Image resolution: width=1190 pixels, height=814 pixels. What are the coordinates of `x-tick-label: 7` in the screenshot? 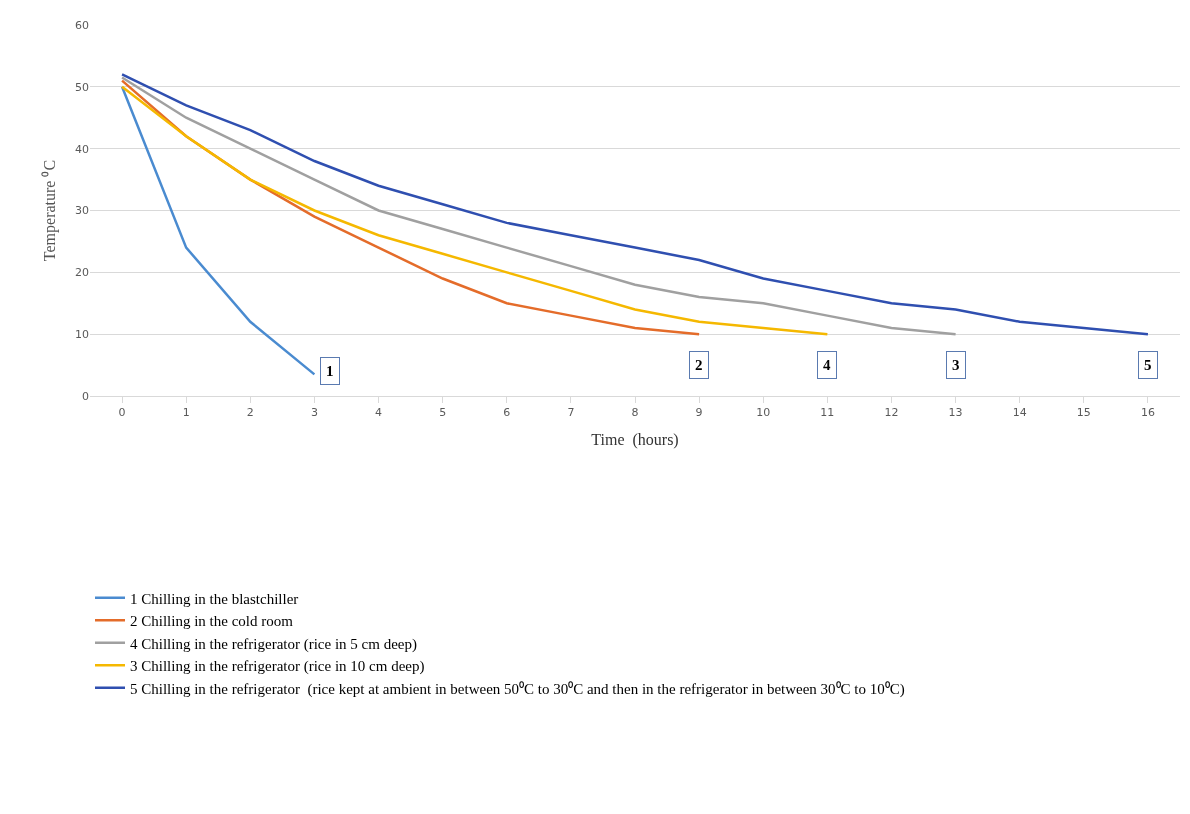 It's located at (571, 413).